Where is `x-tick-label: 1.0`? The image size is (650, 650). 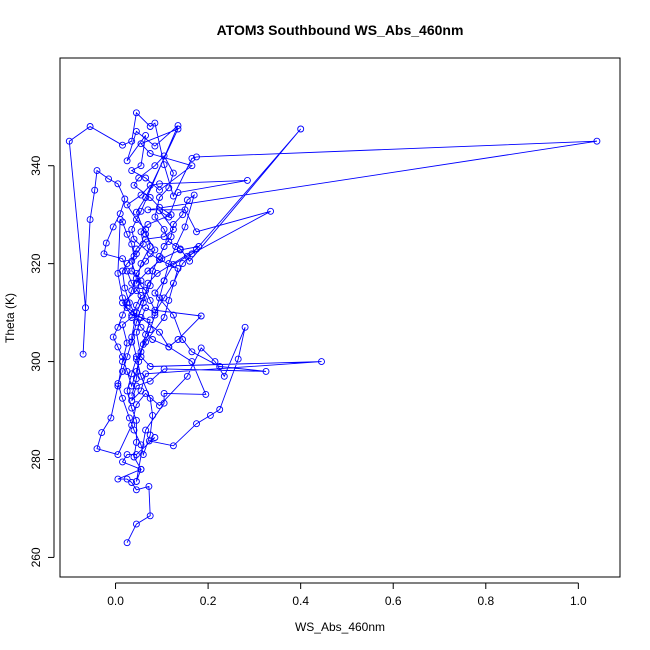 x-tick-label: 1.0 is located at coordinates (578, 601).